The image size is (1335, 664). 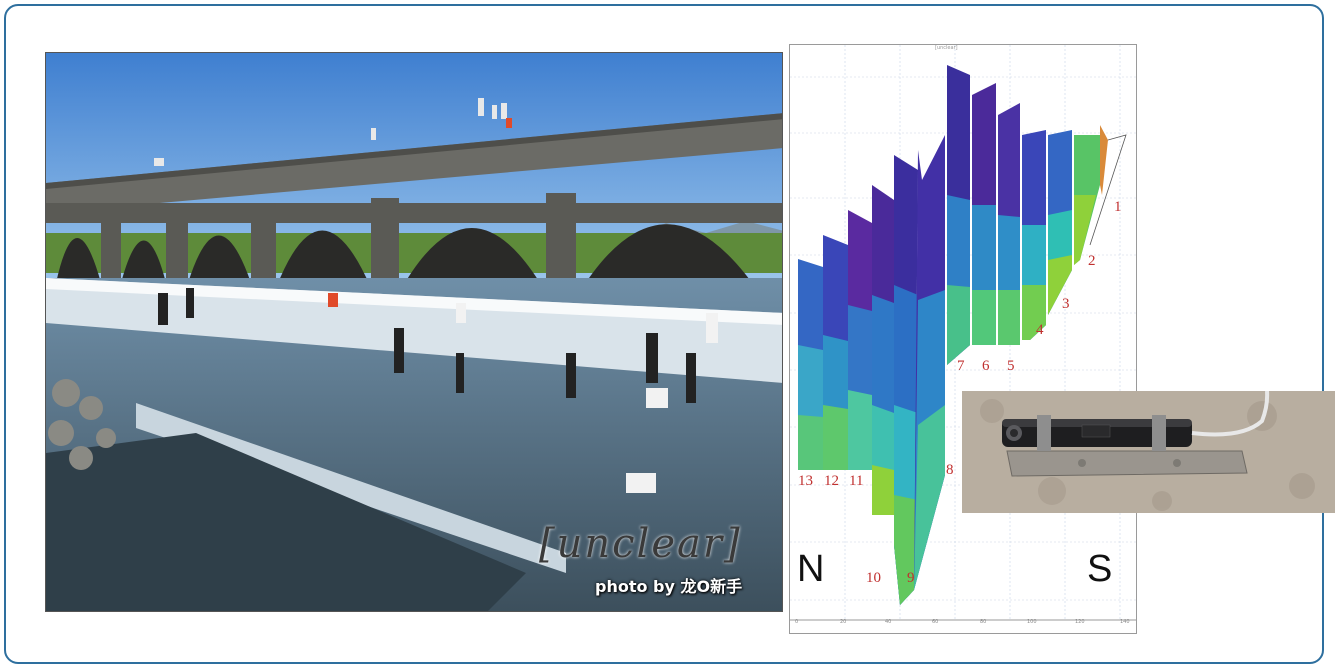 What do you see at coordinates (950, 470) in the screenshot?
I see `segment-label-8: 8` at bounding box center [950, 470].